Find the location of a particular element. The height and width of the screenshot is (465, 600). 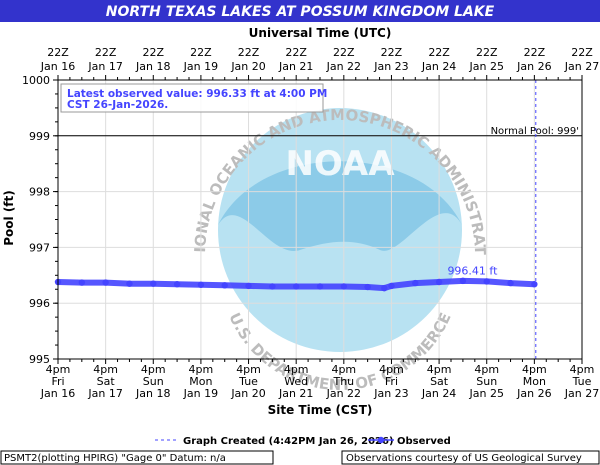

legend-created-label: Graph Created (4:42PM Jan 26, 2026) is located at coordinates (288, 441).